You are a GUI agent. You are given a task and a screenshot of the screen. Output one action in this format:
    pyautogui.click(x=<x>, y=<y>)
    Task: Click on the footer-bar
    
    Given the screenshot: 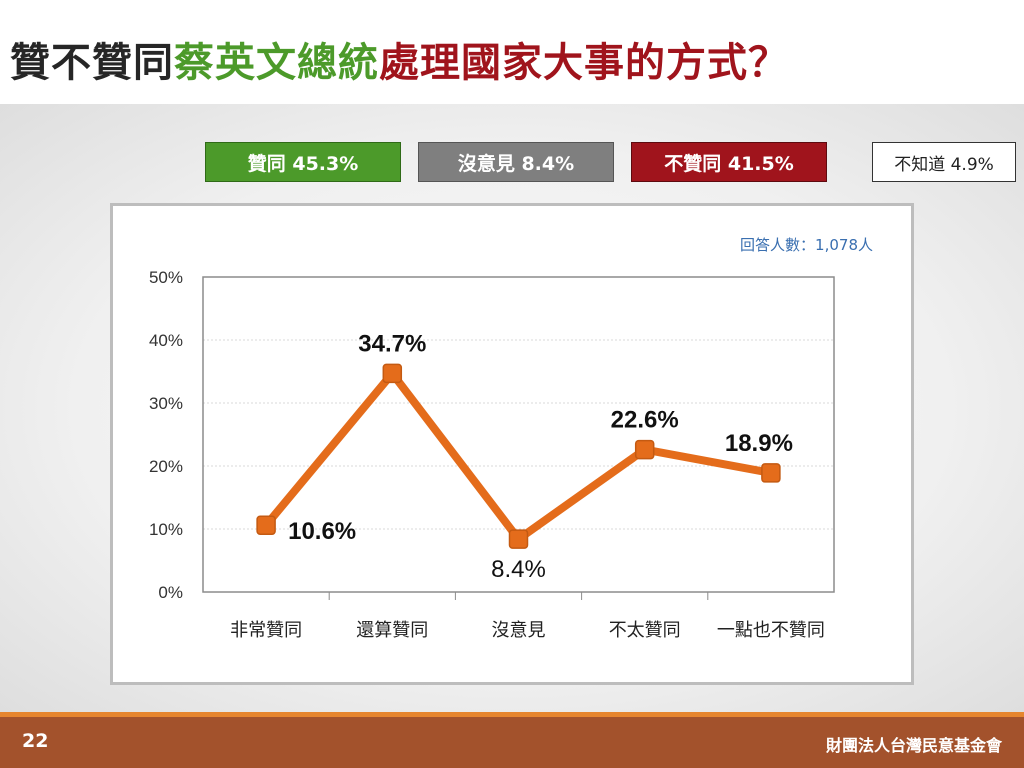 What is the action you would take?
    pyautogui.click(x=512, y=740)
    